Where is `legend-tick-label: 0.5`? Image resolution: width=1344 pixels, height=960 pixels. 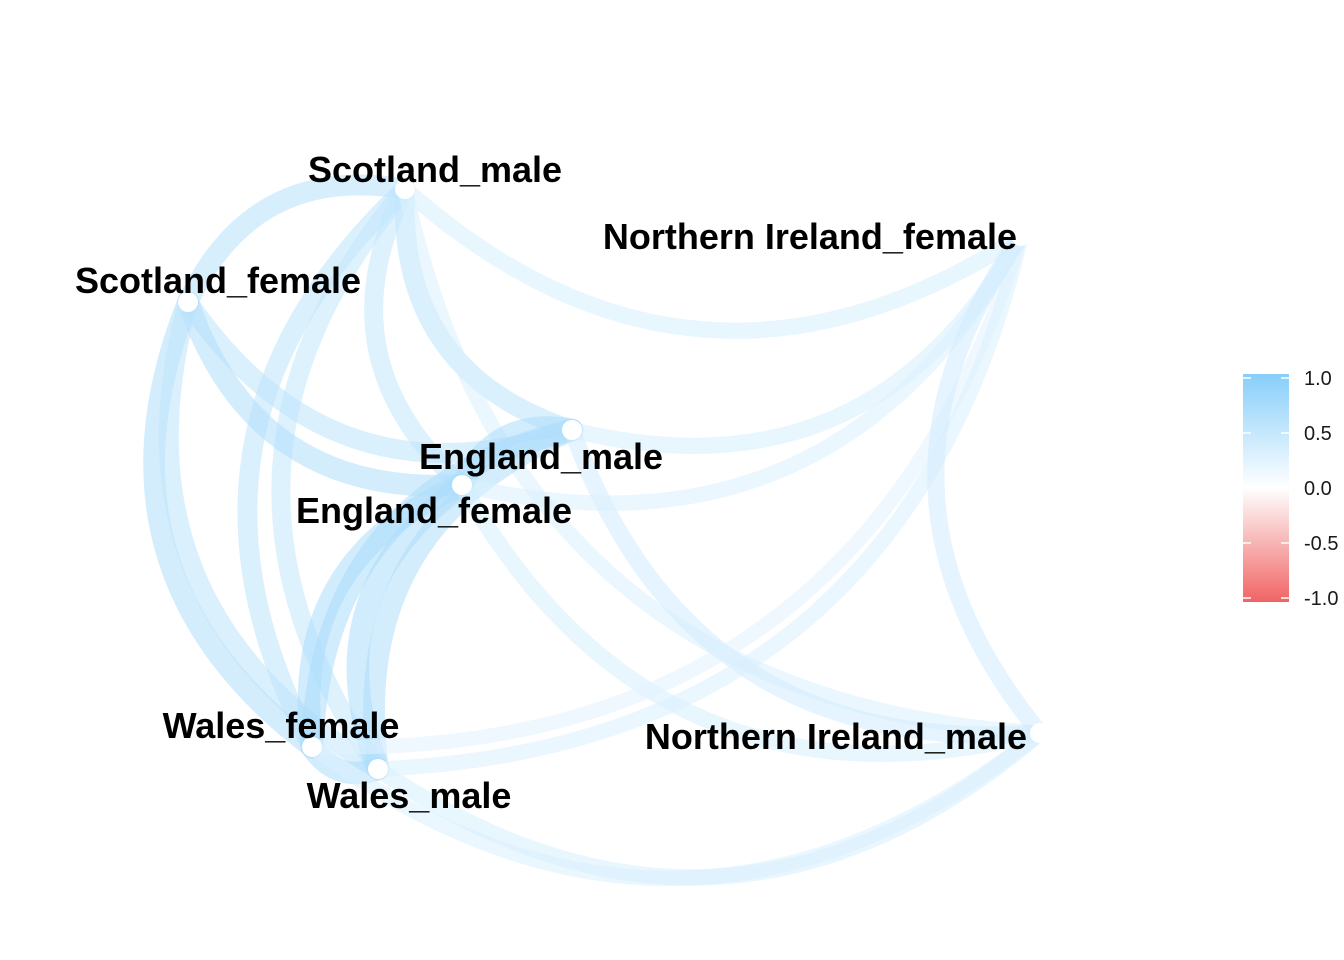 legend-tick-label: 0.5 is located at coordinates (1318, 434).